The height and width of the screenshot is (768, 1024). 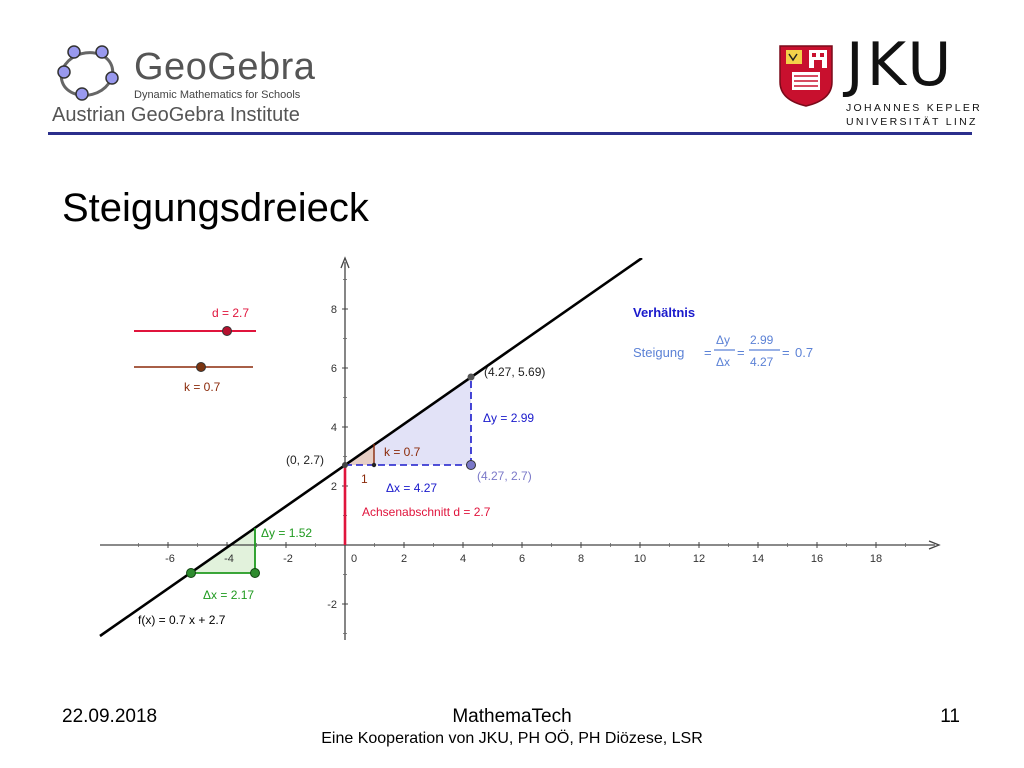 What do you see at coordinates (191, 573) in the screenshot?
I see `green-point-left` at bounding box center [191, 573].